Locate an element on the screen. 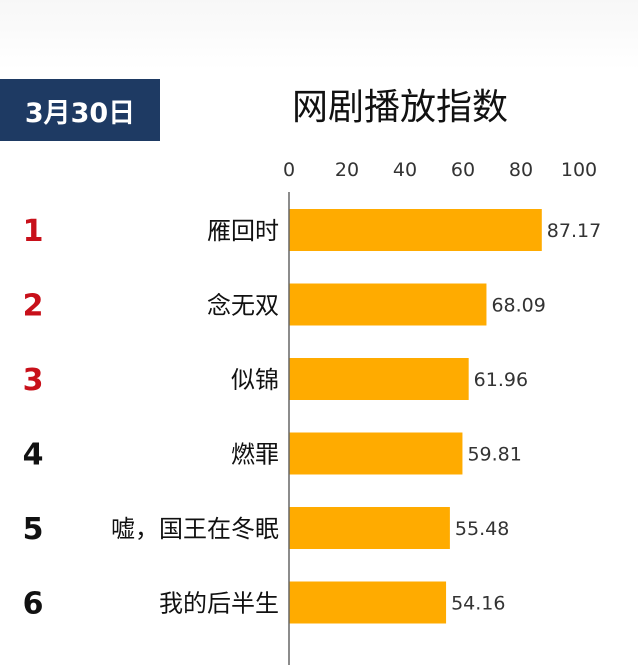 The image size is (638, 665). category-label: 嘘，国王在冬眠 is located at coordinates (195, 529).